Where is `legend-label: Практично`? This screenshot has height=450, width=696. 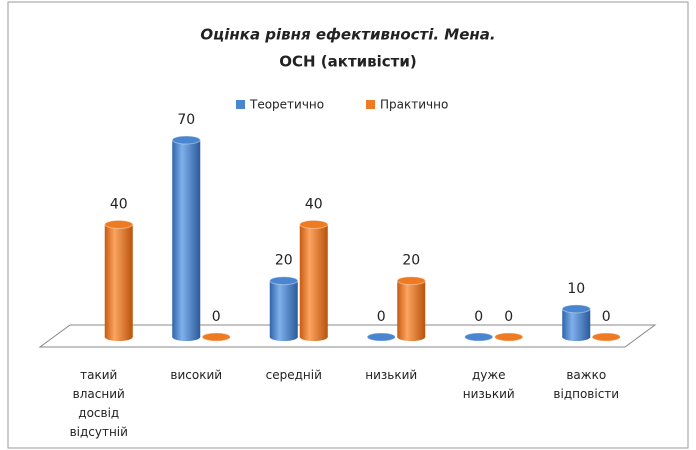
legend-label: Практично is located at coordinates (414, 105).